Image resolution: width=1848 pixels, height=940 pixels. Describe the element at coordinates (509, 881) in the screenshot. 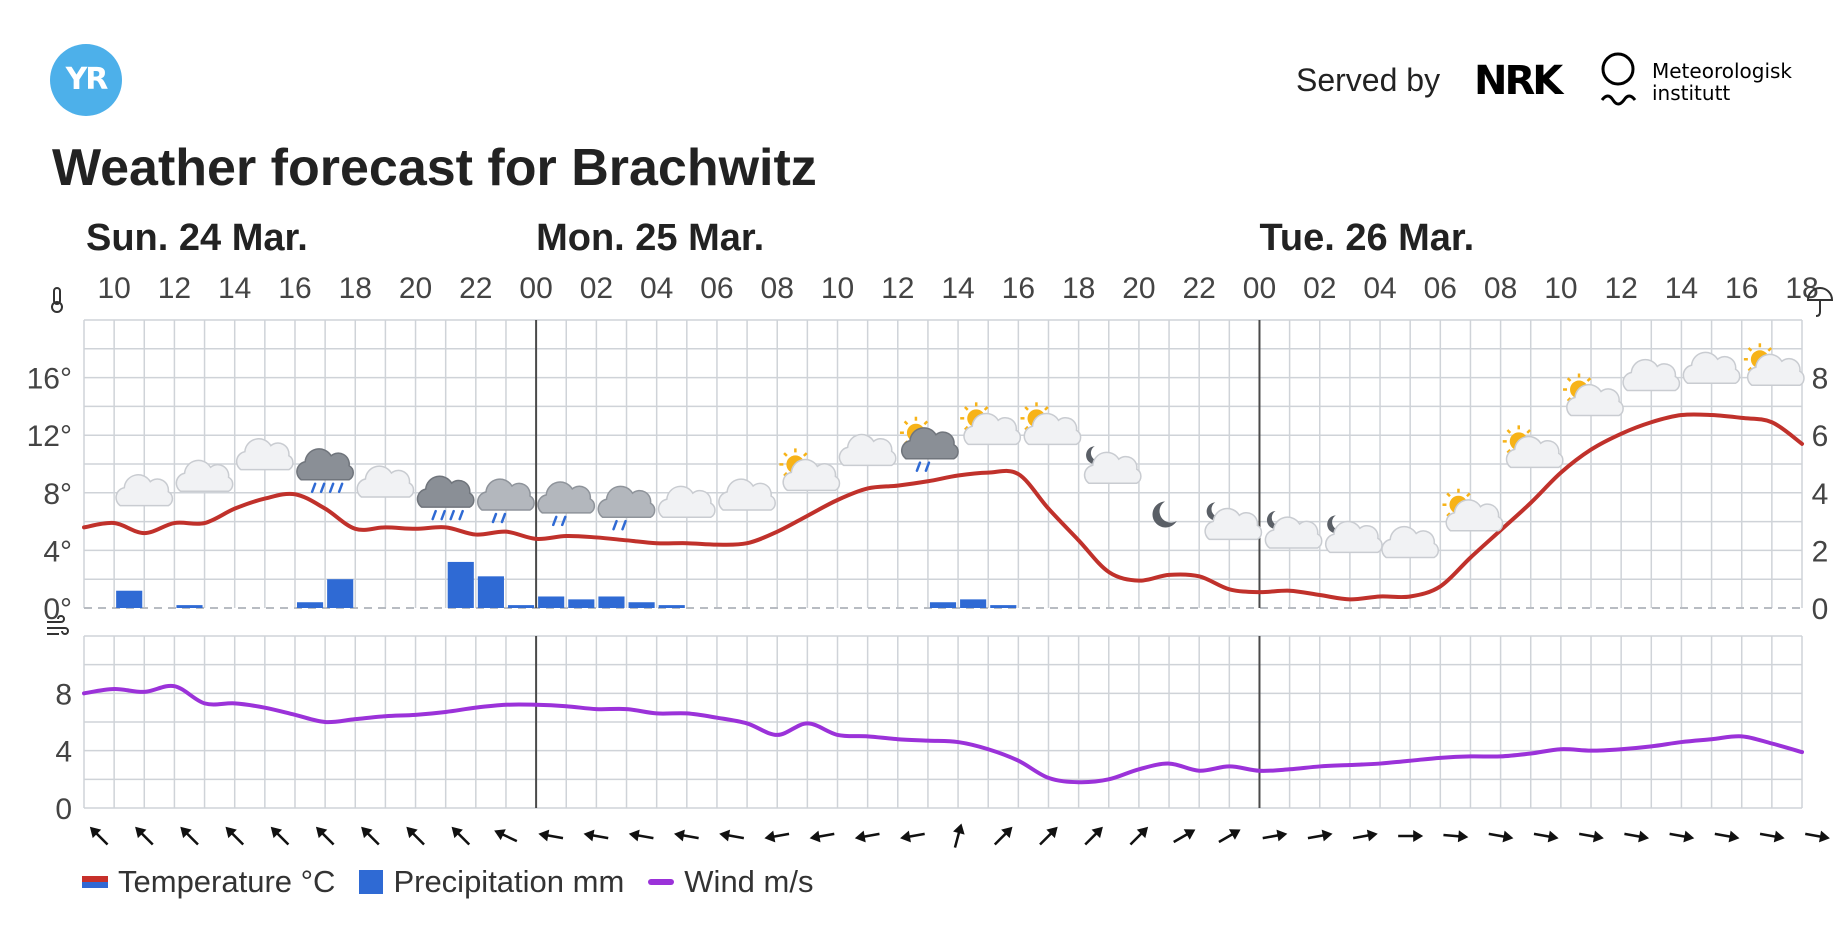

I see `legend-precipitation-label: Precipitation mm` at that location.